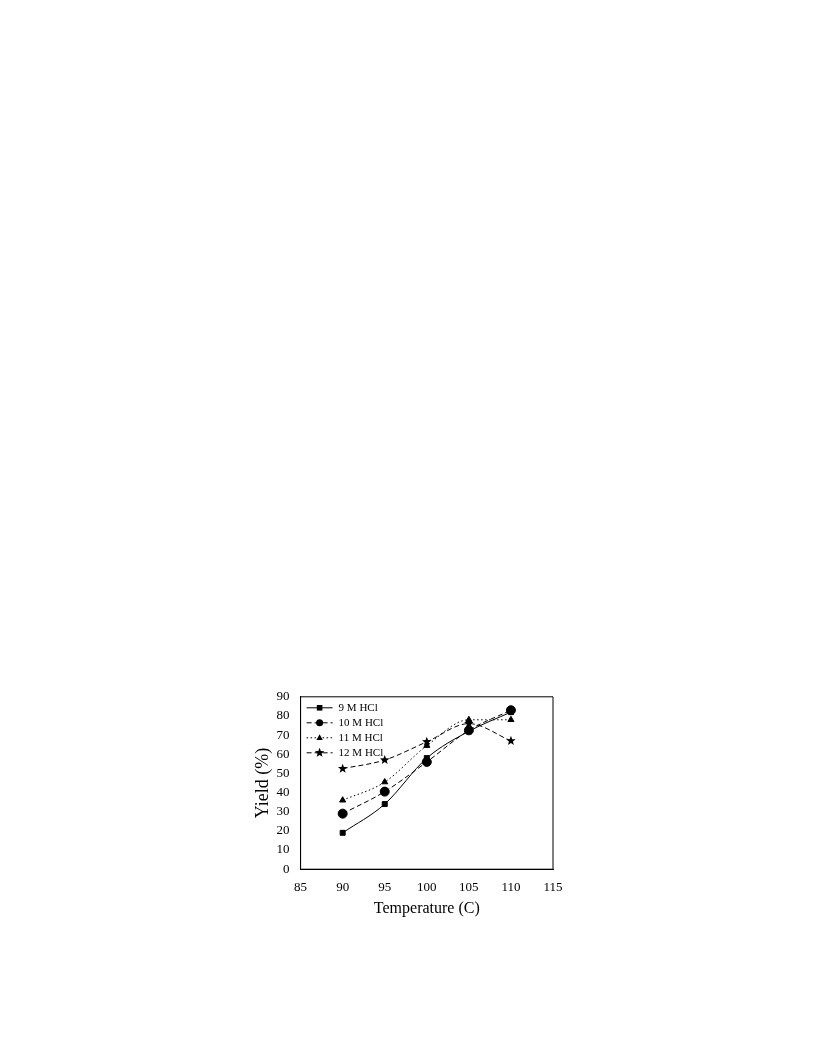 The width and height of the screenshot is (816, 1056). Describe the element at coordinates (262, 783) in the screenshot. I see `y-axis-title: Yield (%)` at that location.